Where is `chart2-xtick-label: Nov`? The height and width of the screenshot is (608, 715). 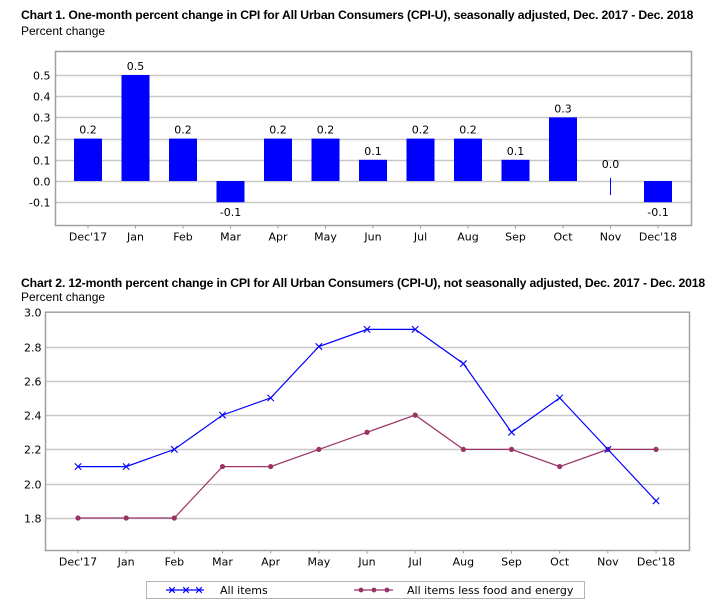 chart2-xtick-label: Nov is located at coordinates (608, 562).